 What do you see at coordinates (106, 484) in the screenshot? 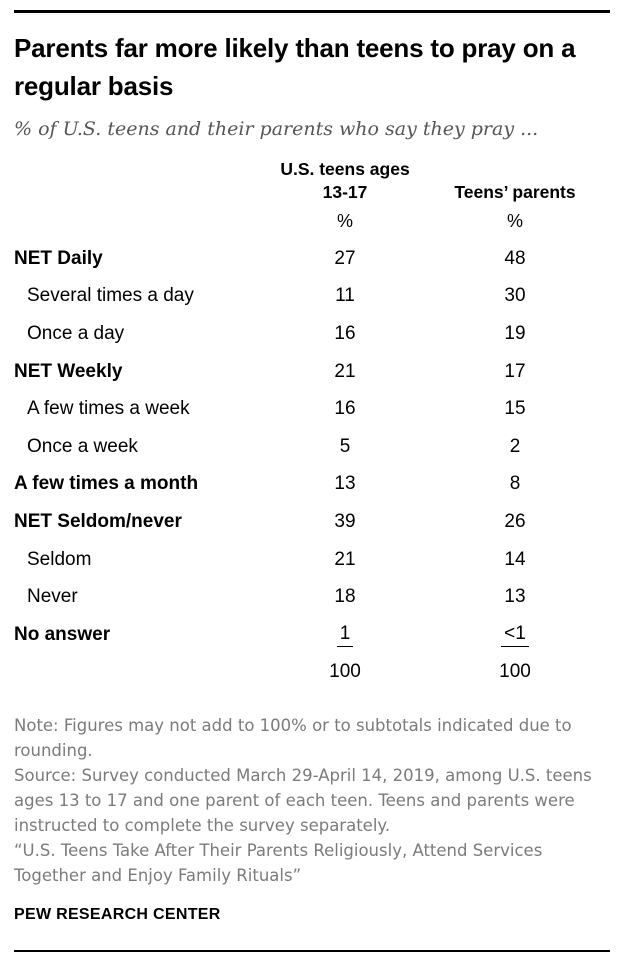
I see `row-label: A few times a month` at bounding box center [106, 484].